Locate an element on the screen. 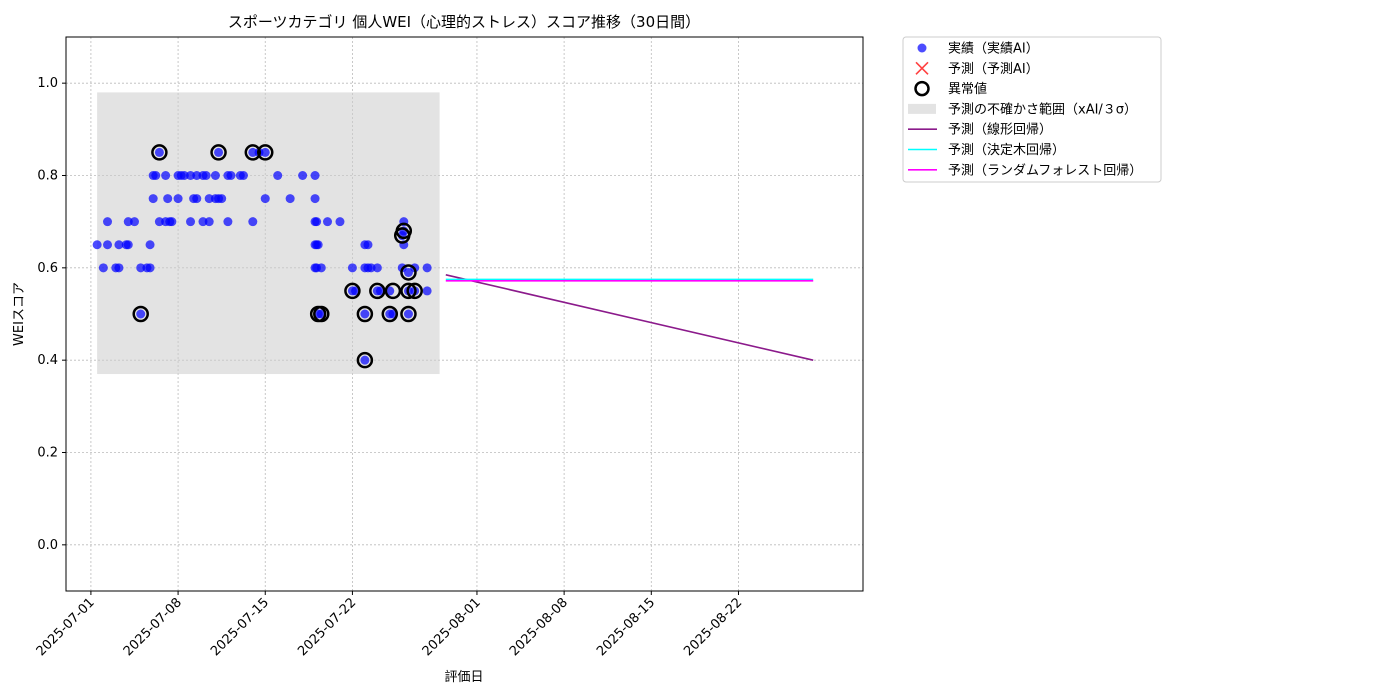 The width and height of the screenshot is (1400, 700). actual-points-layer is located at coordinates (262, 256).